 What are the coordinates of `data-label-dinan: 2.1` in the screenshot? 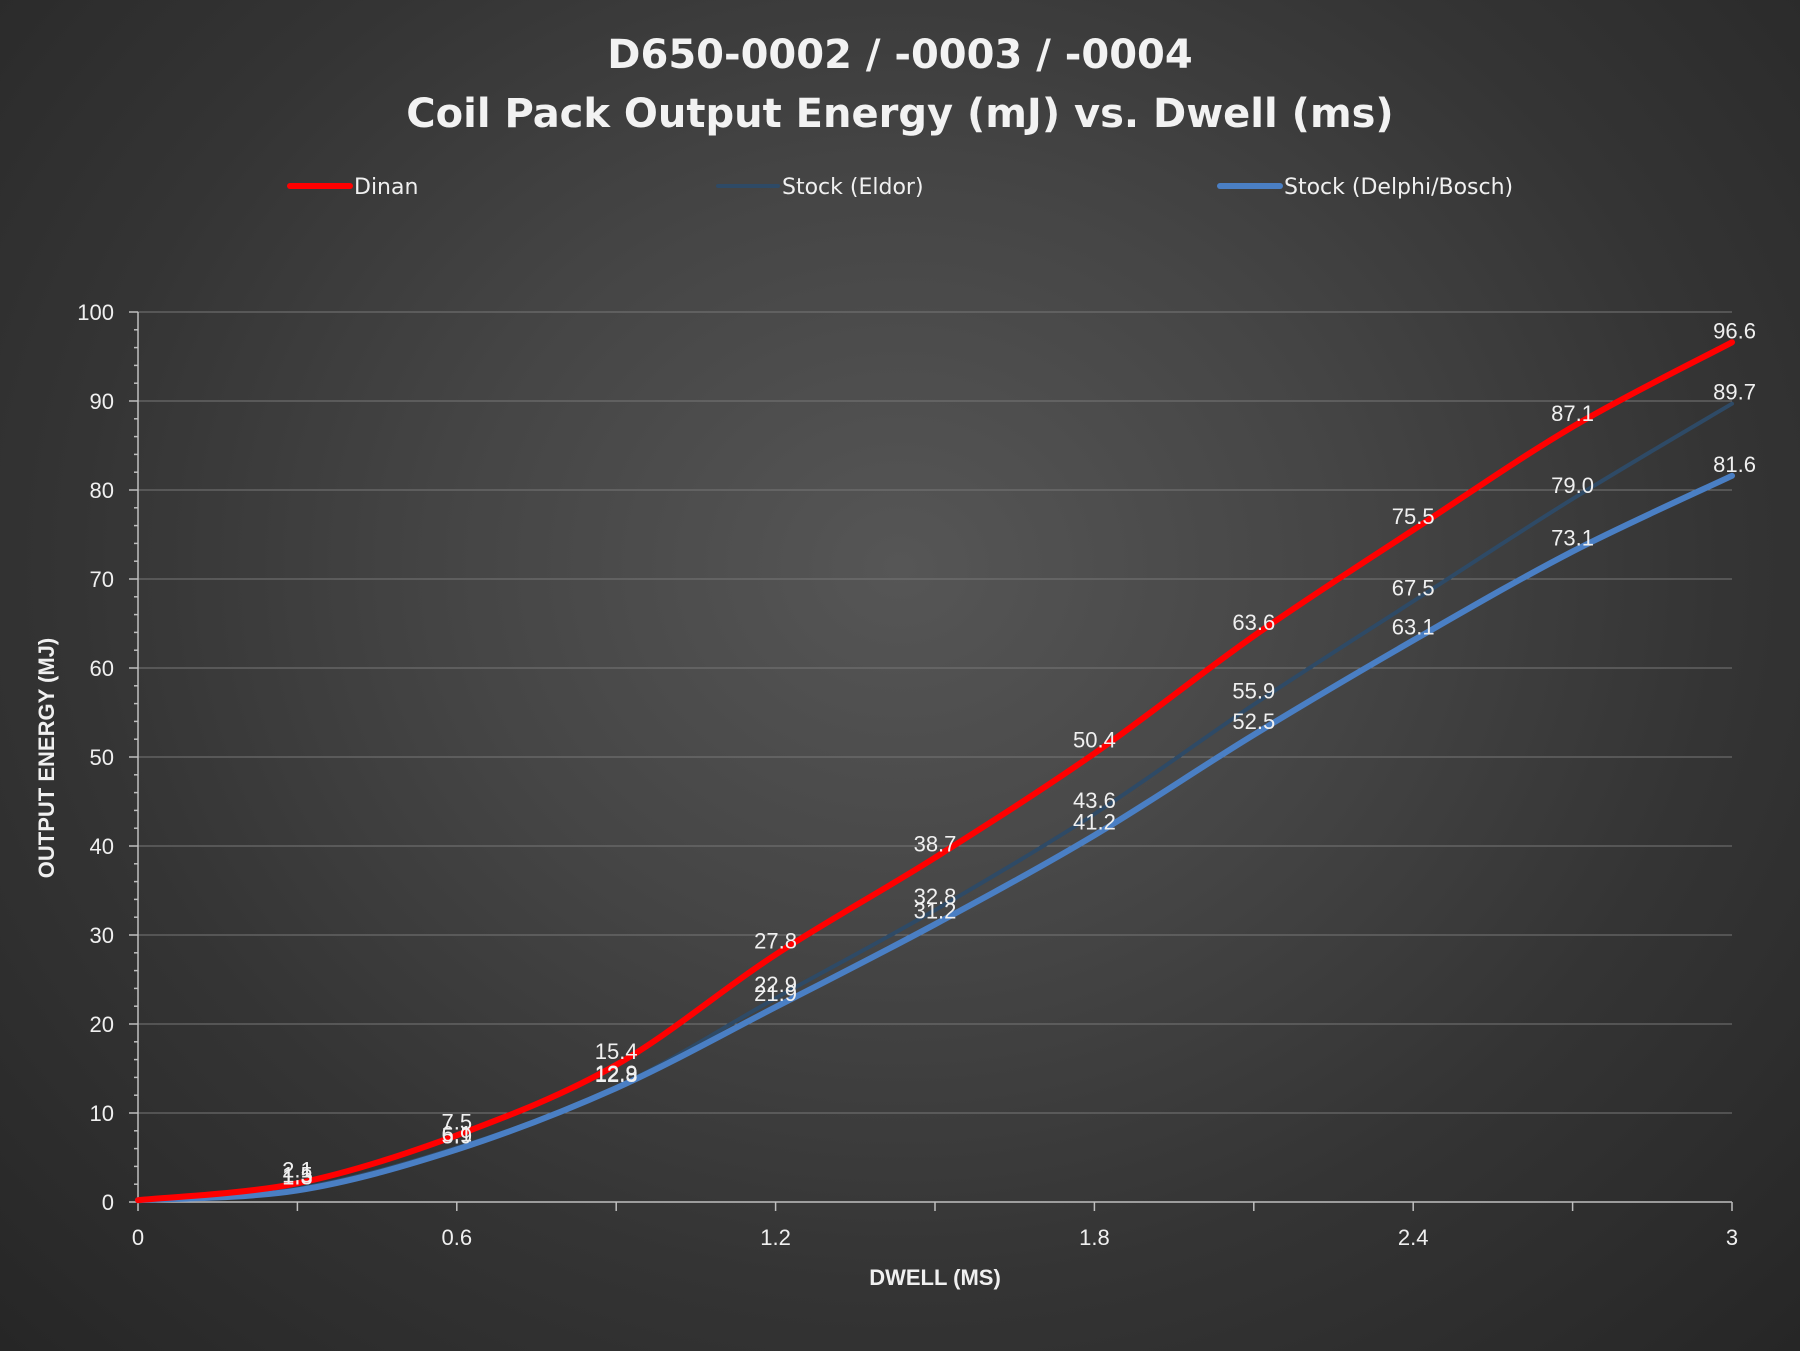 It's located at (297, 1169).